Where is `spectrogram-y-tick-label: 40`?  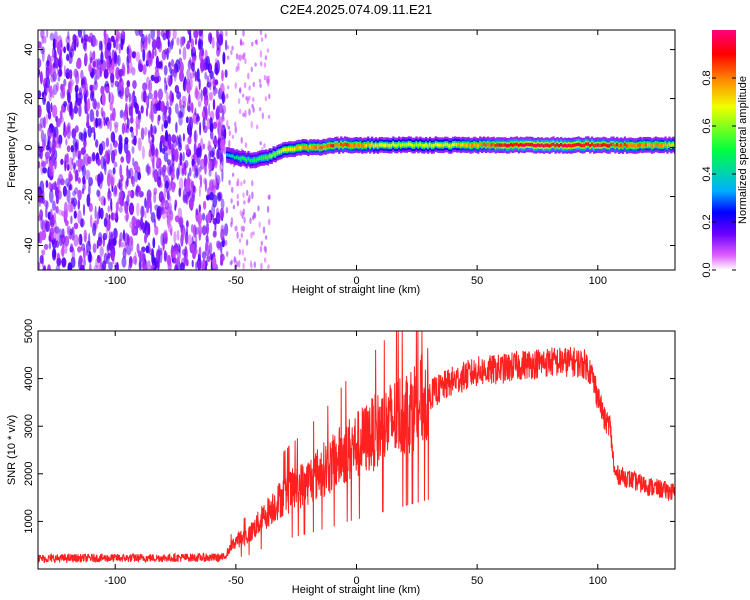
spectrogram-y-tick-label: 40 is located at coordinates (29, 49).